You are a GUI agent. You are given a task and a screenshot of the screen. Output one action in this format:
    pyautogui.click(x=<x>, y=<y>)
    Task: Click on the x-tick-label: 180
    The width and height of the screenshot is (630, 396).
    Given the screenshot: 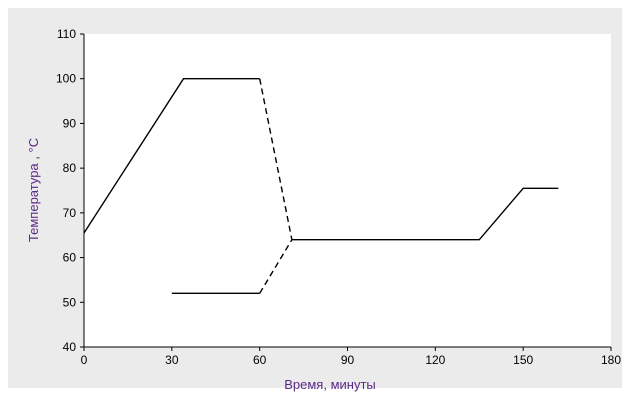 What is the action you would take?
    pyautogui.click(x=611, y=360)
    